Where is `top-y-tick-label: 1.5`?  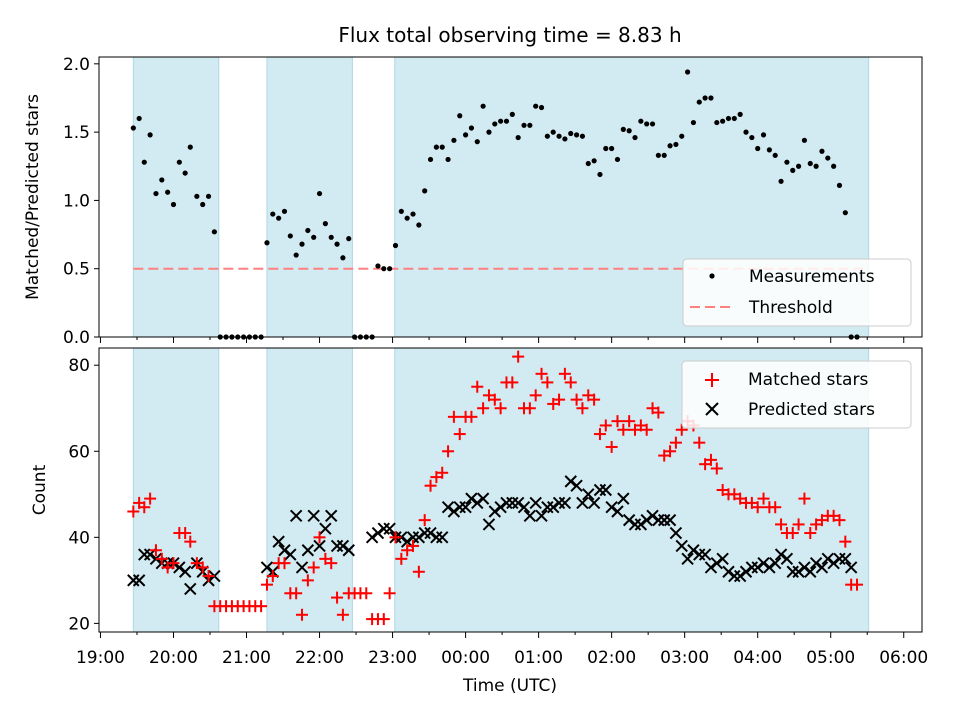 top-y-tick-label: 1.5 is located at coordinates (76, 133).